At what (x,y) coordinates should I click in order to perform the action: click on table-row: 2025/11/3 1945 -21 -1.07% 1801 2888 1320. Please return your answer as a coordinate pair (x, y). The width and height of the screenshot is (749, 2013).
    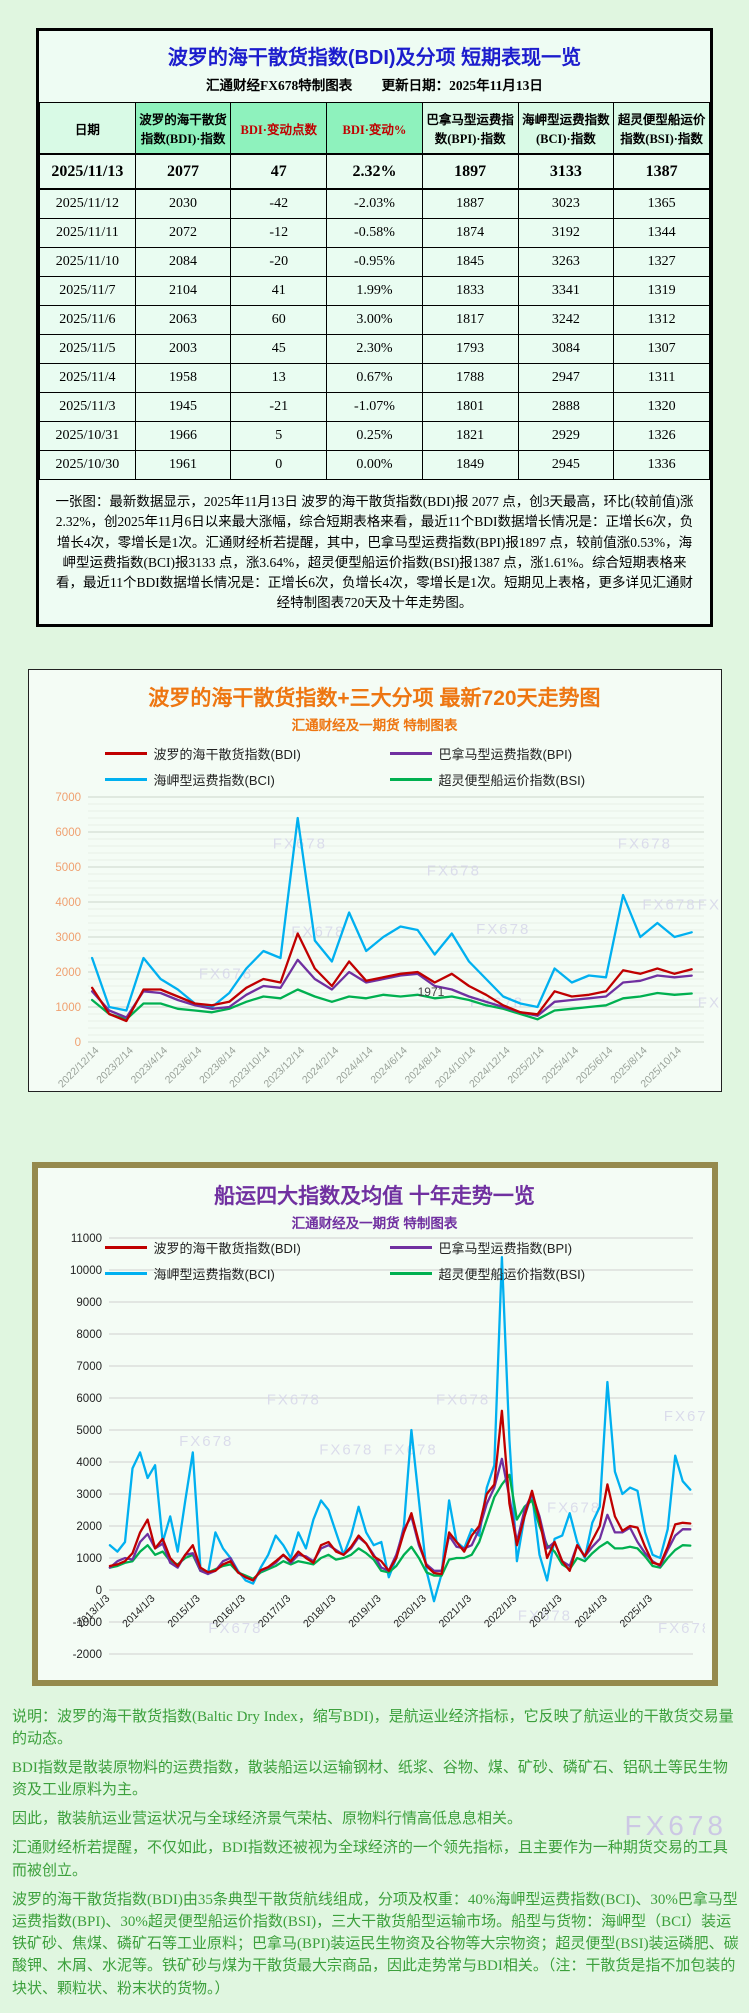
    Looking at the image, I should click on (374, 407).